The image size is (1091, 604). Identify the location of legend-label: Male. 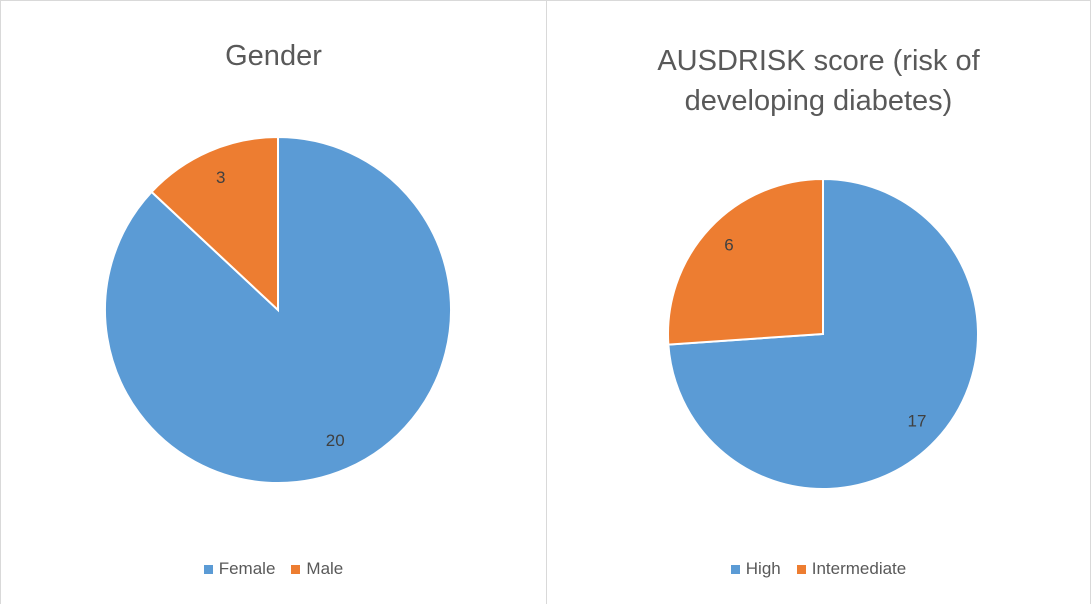
(325, 568).